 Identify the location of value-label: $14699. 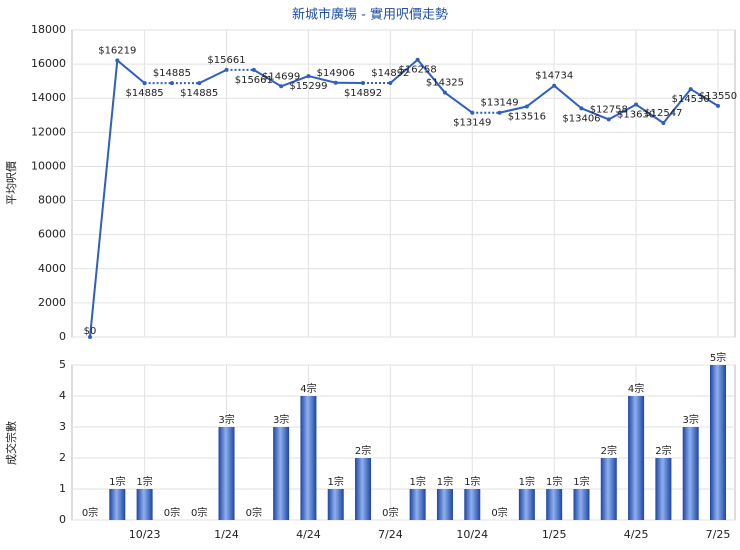
(281, 76).